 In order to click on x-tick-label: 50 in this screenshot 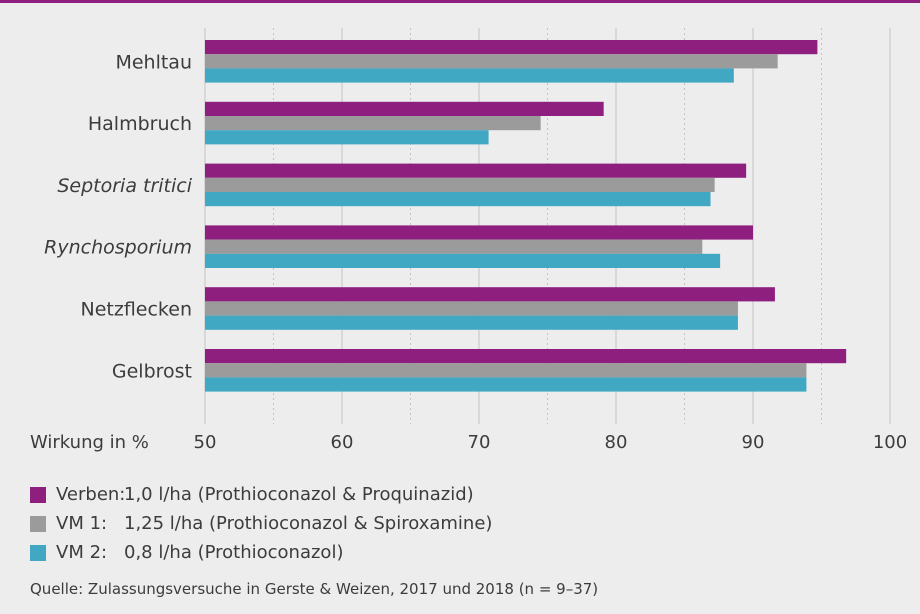, I will do `click(205, 442)`.